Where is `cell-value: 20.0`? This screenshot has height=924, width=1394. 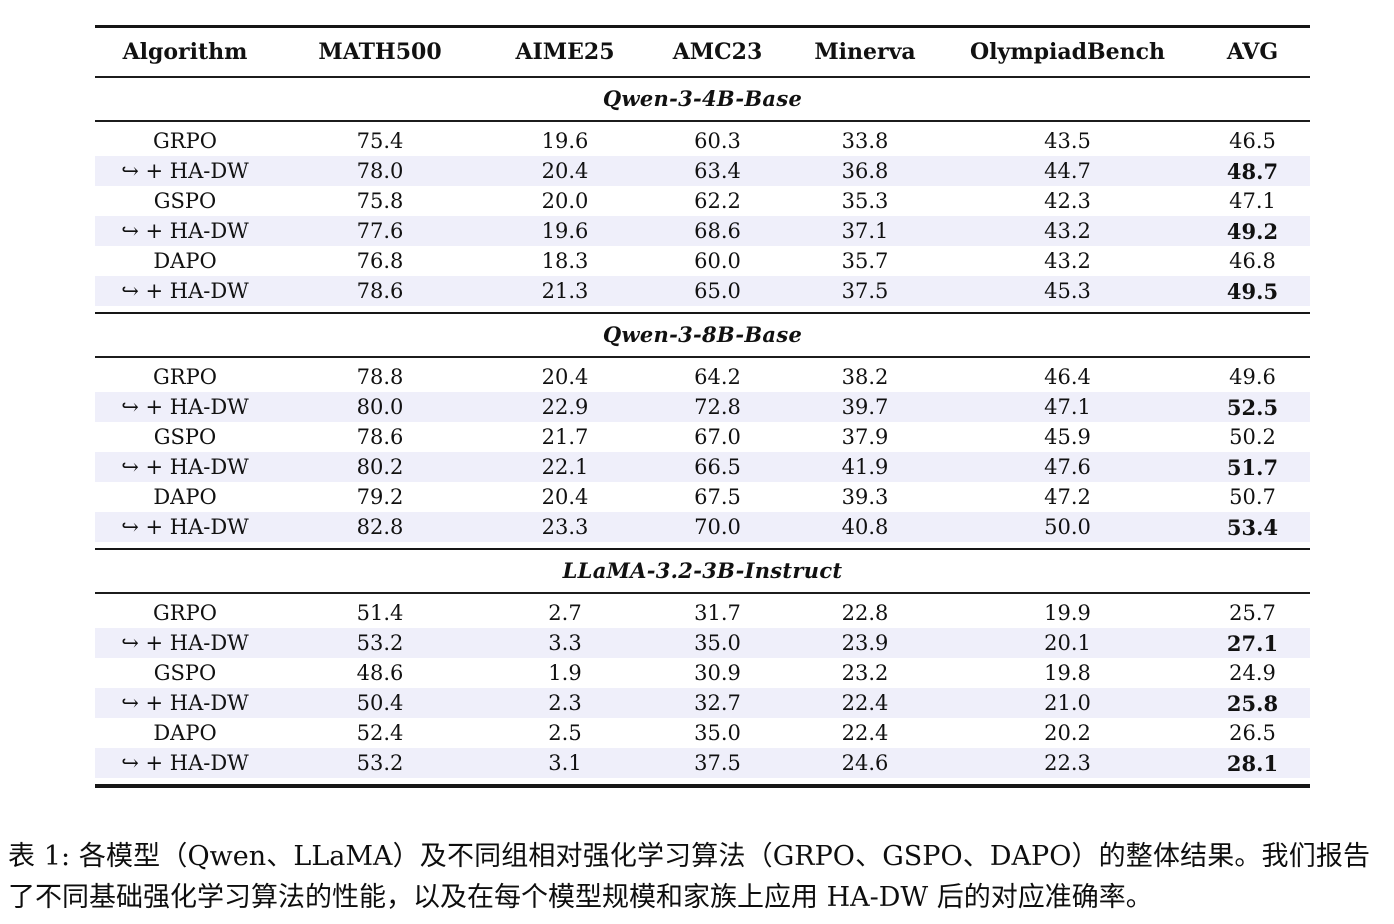
cell-value: 20.0 is located at coordinates (565, 201).